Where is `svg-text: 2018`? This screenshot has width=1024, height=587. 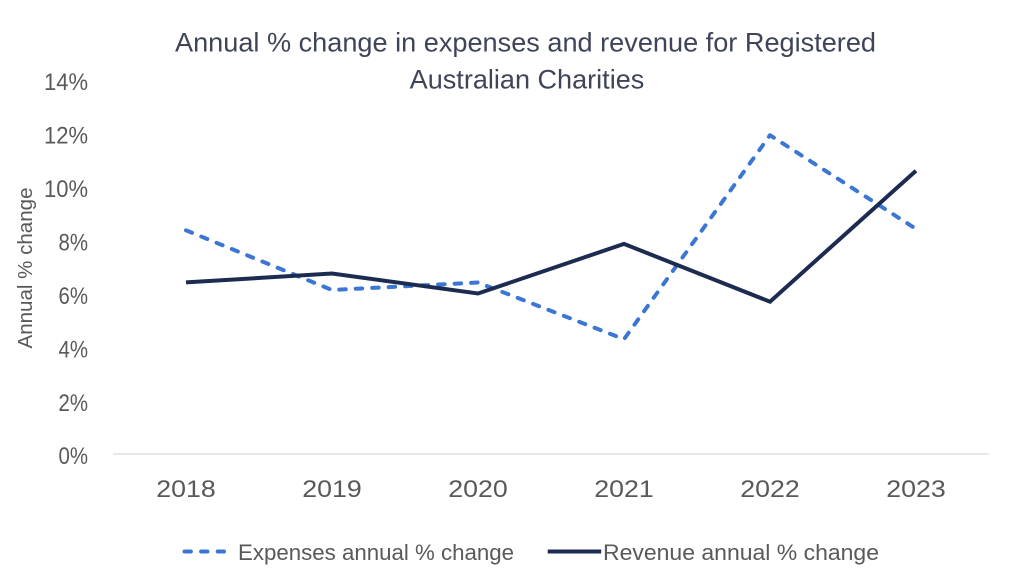 svg-text: 2018 is located at coordinates (186, 489).